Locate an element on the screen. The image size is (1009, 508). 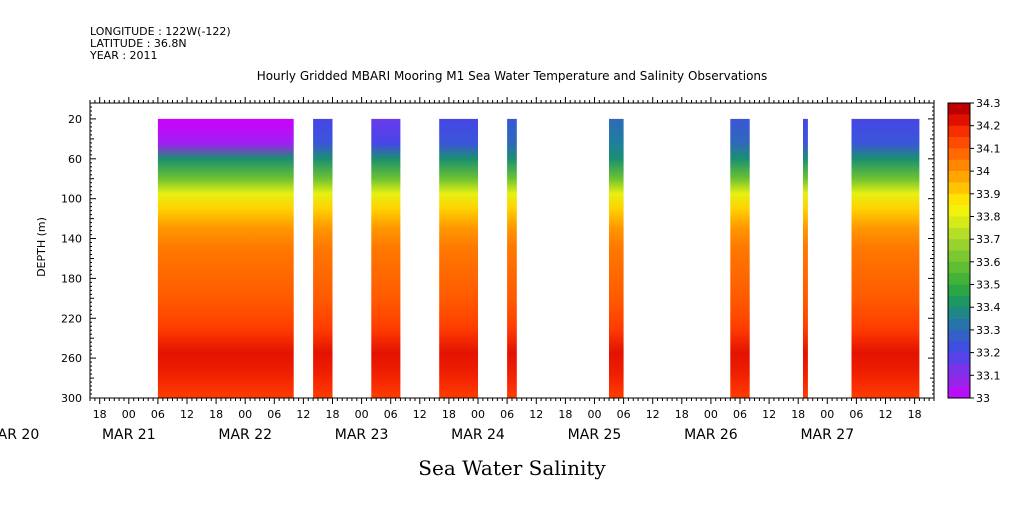
date-label: MAR 20 is located at coordinates (19, 435).